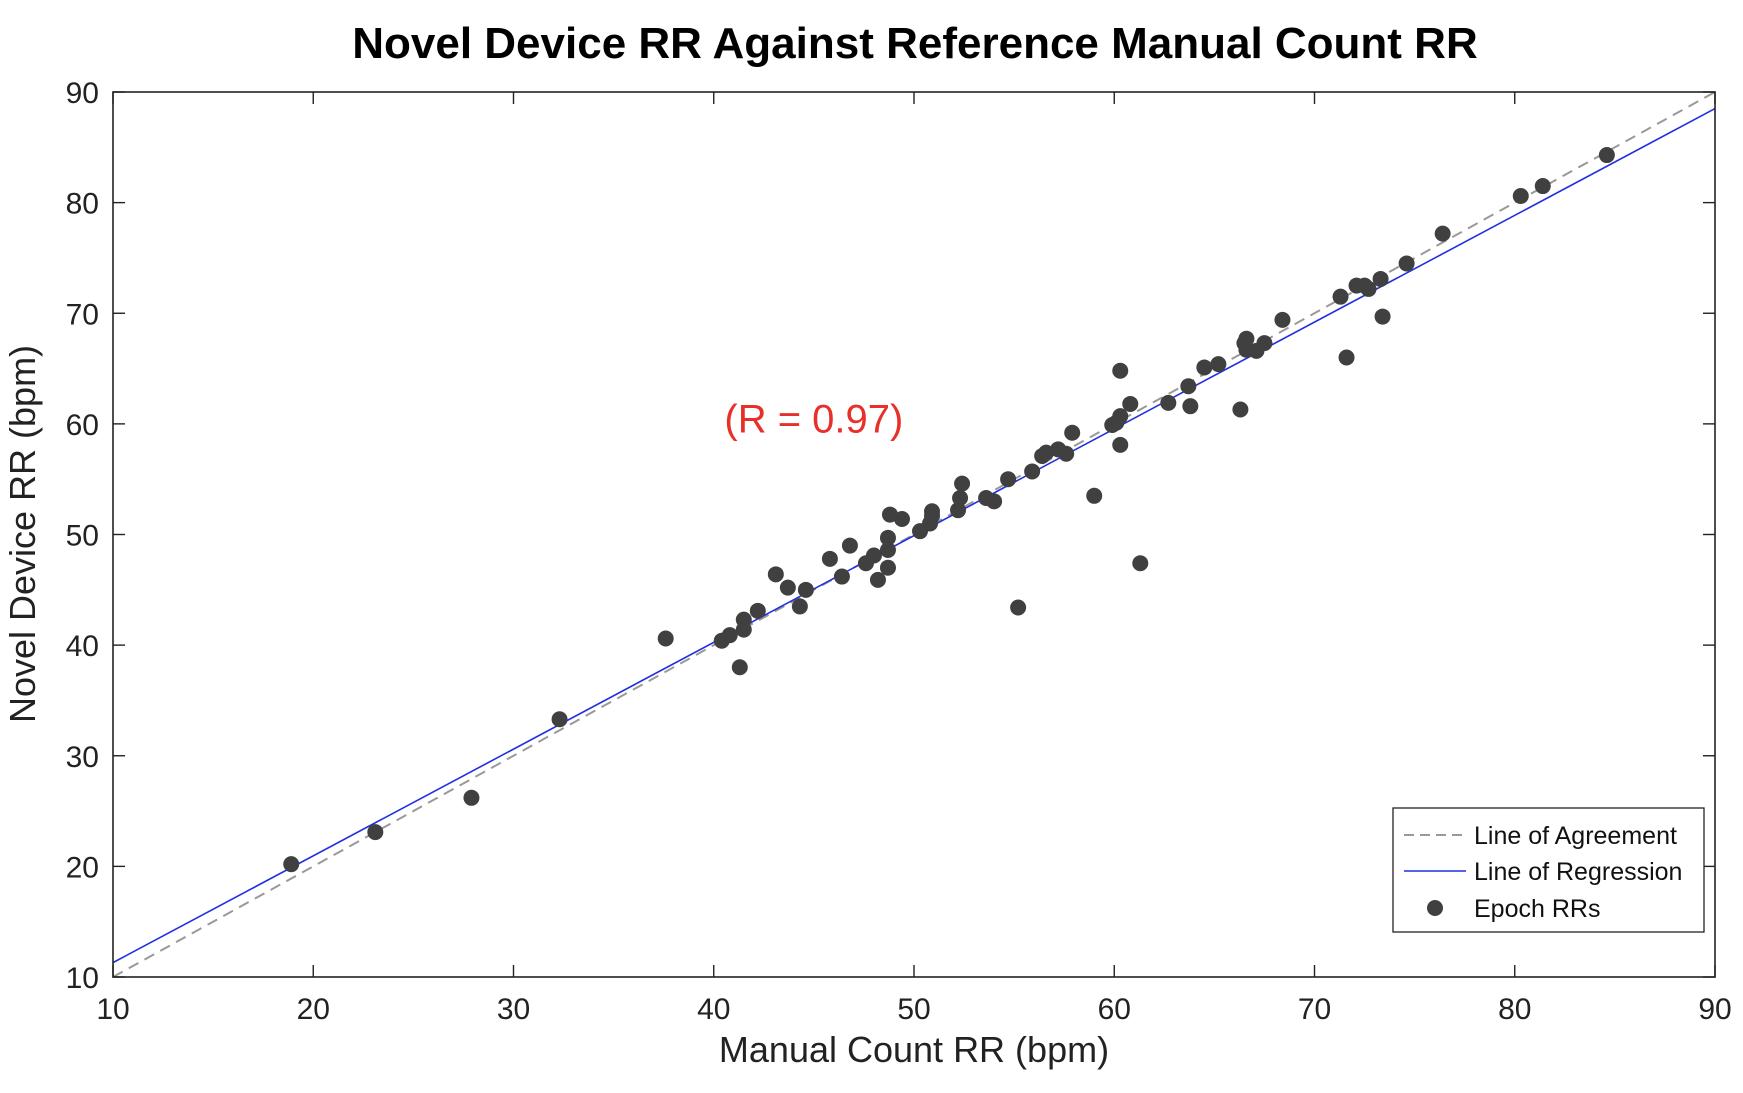 The width and height of the screenshot is (1743, 1093). Describe the element at coordinates (112, 1009) in the screenshot. I see `x-tick-label: 10` at that location.